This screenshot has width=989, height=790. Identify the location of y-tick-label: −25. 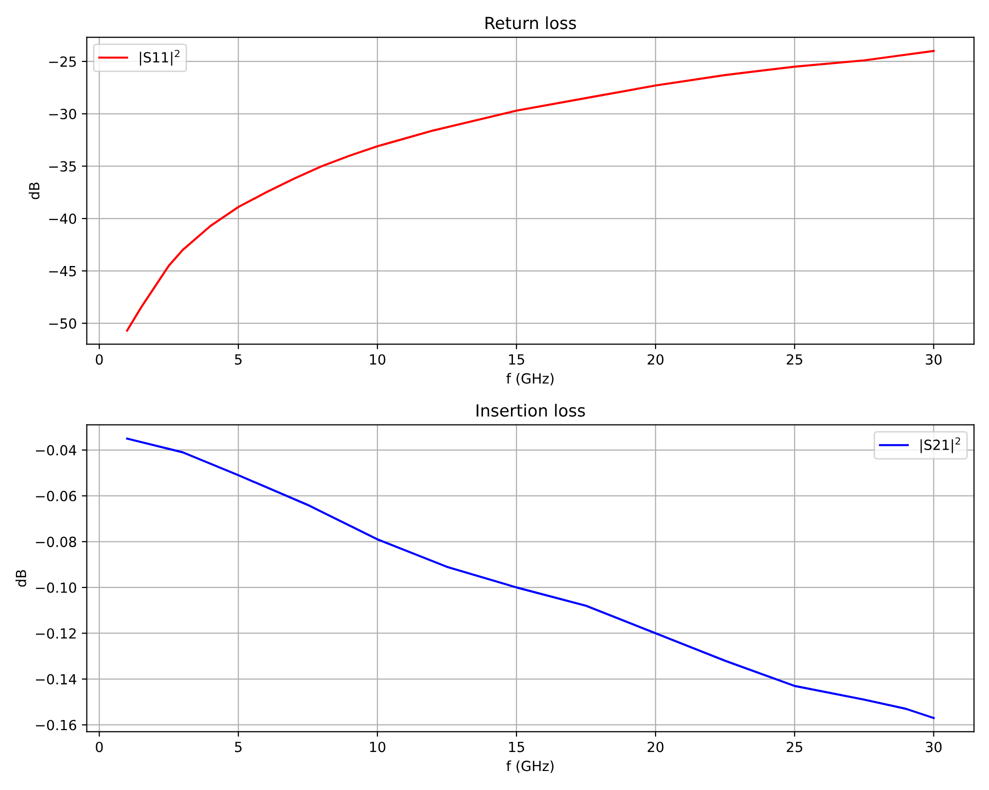
(62, 61).